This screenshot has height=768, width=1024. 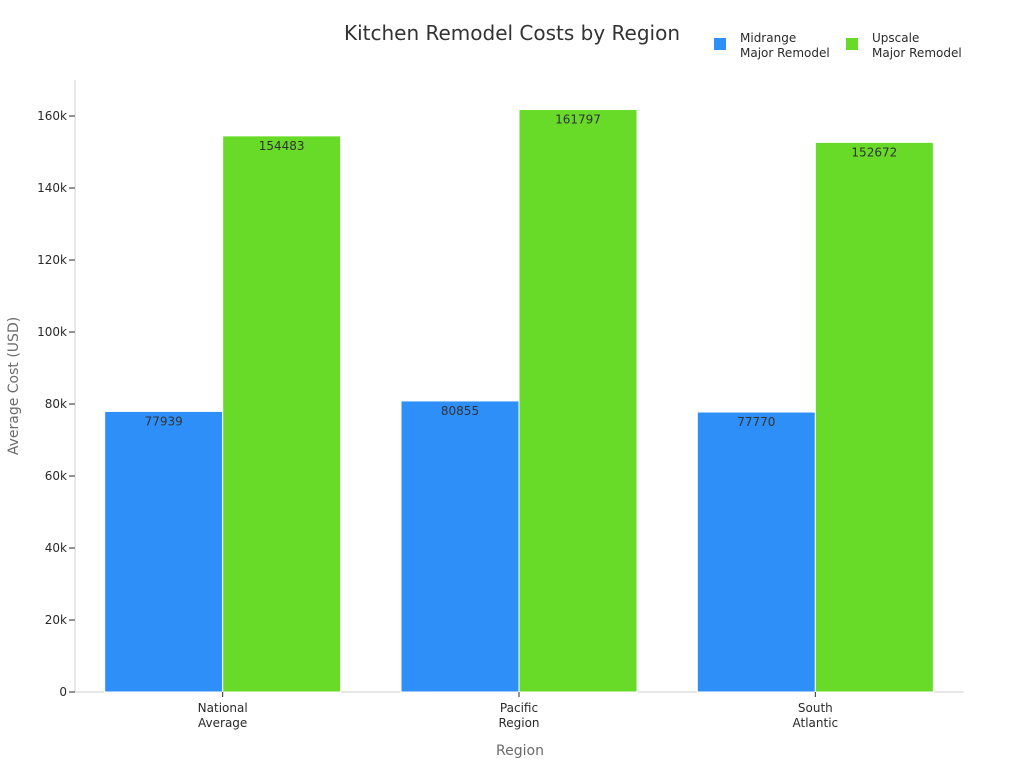 What do you see at coordinates (222, 723) in the screenshot?
I see `x-tick-label-line: Average` at bounding box center [222, 723].